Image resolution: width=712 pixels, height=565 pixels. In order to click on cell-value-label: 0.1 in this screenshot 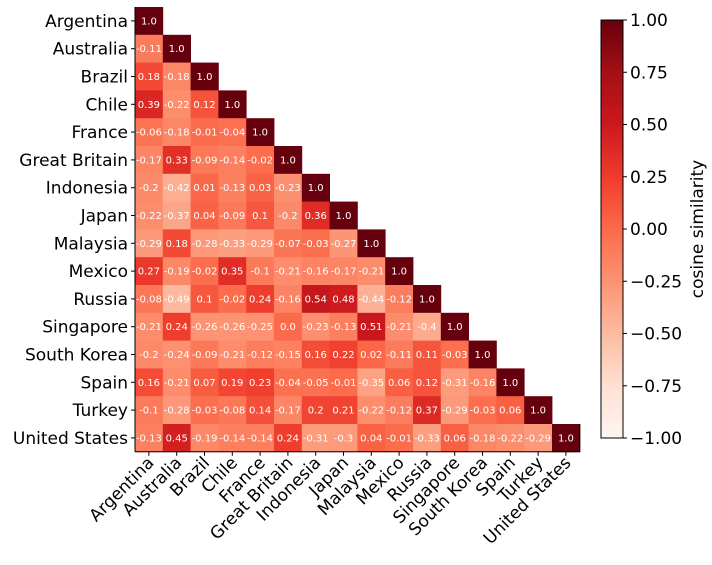, I will do `click(205, 299)`.